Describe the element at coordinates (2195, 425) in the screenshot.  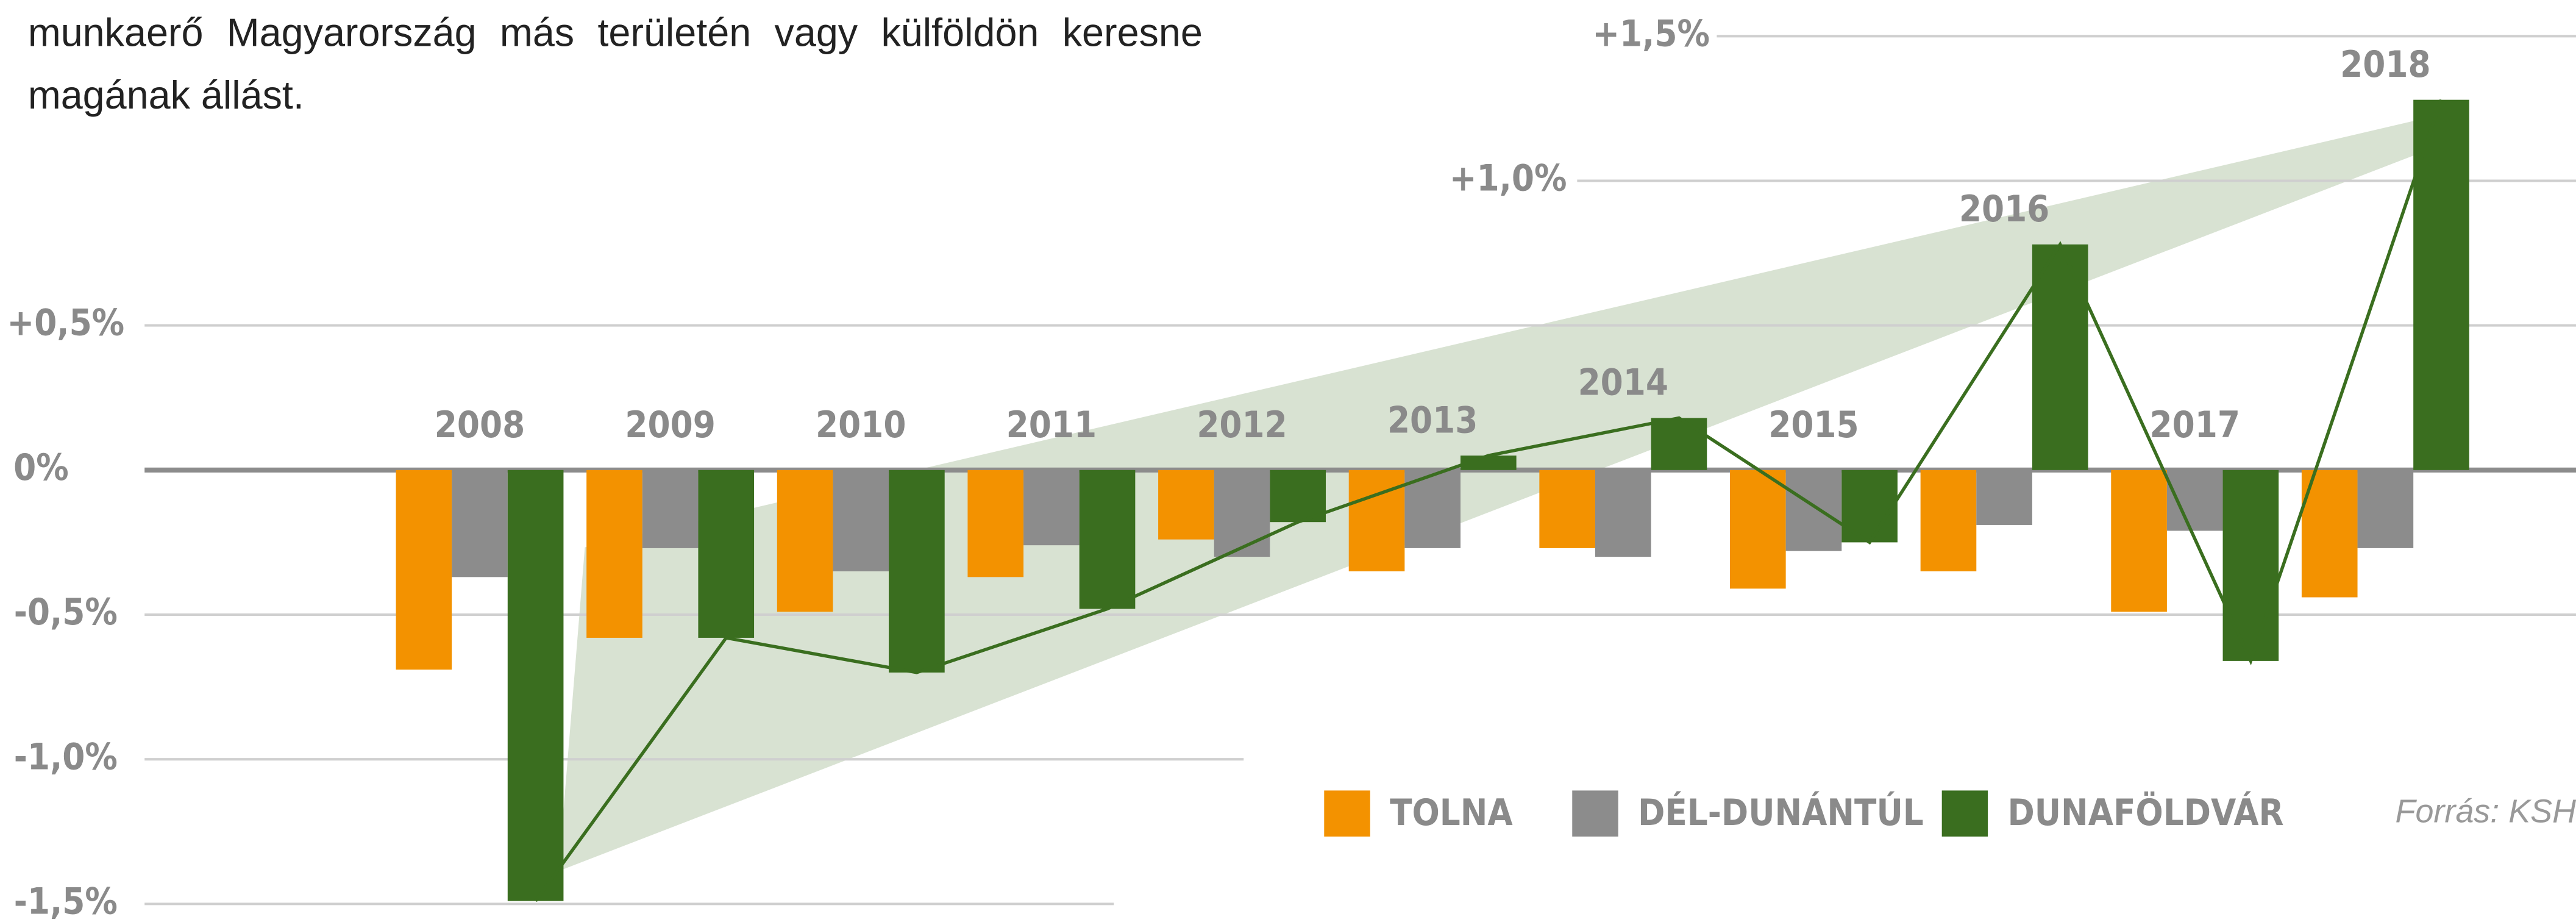
I see `x-tick-label: 2017` at that location.